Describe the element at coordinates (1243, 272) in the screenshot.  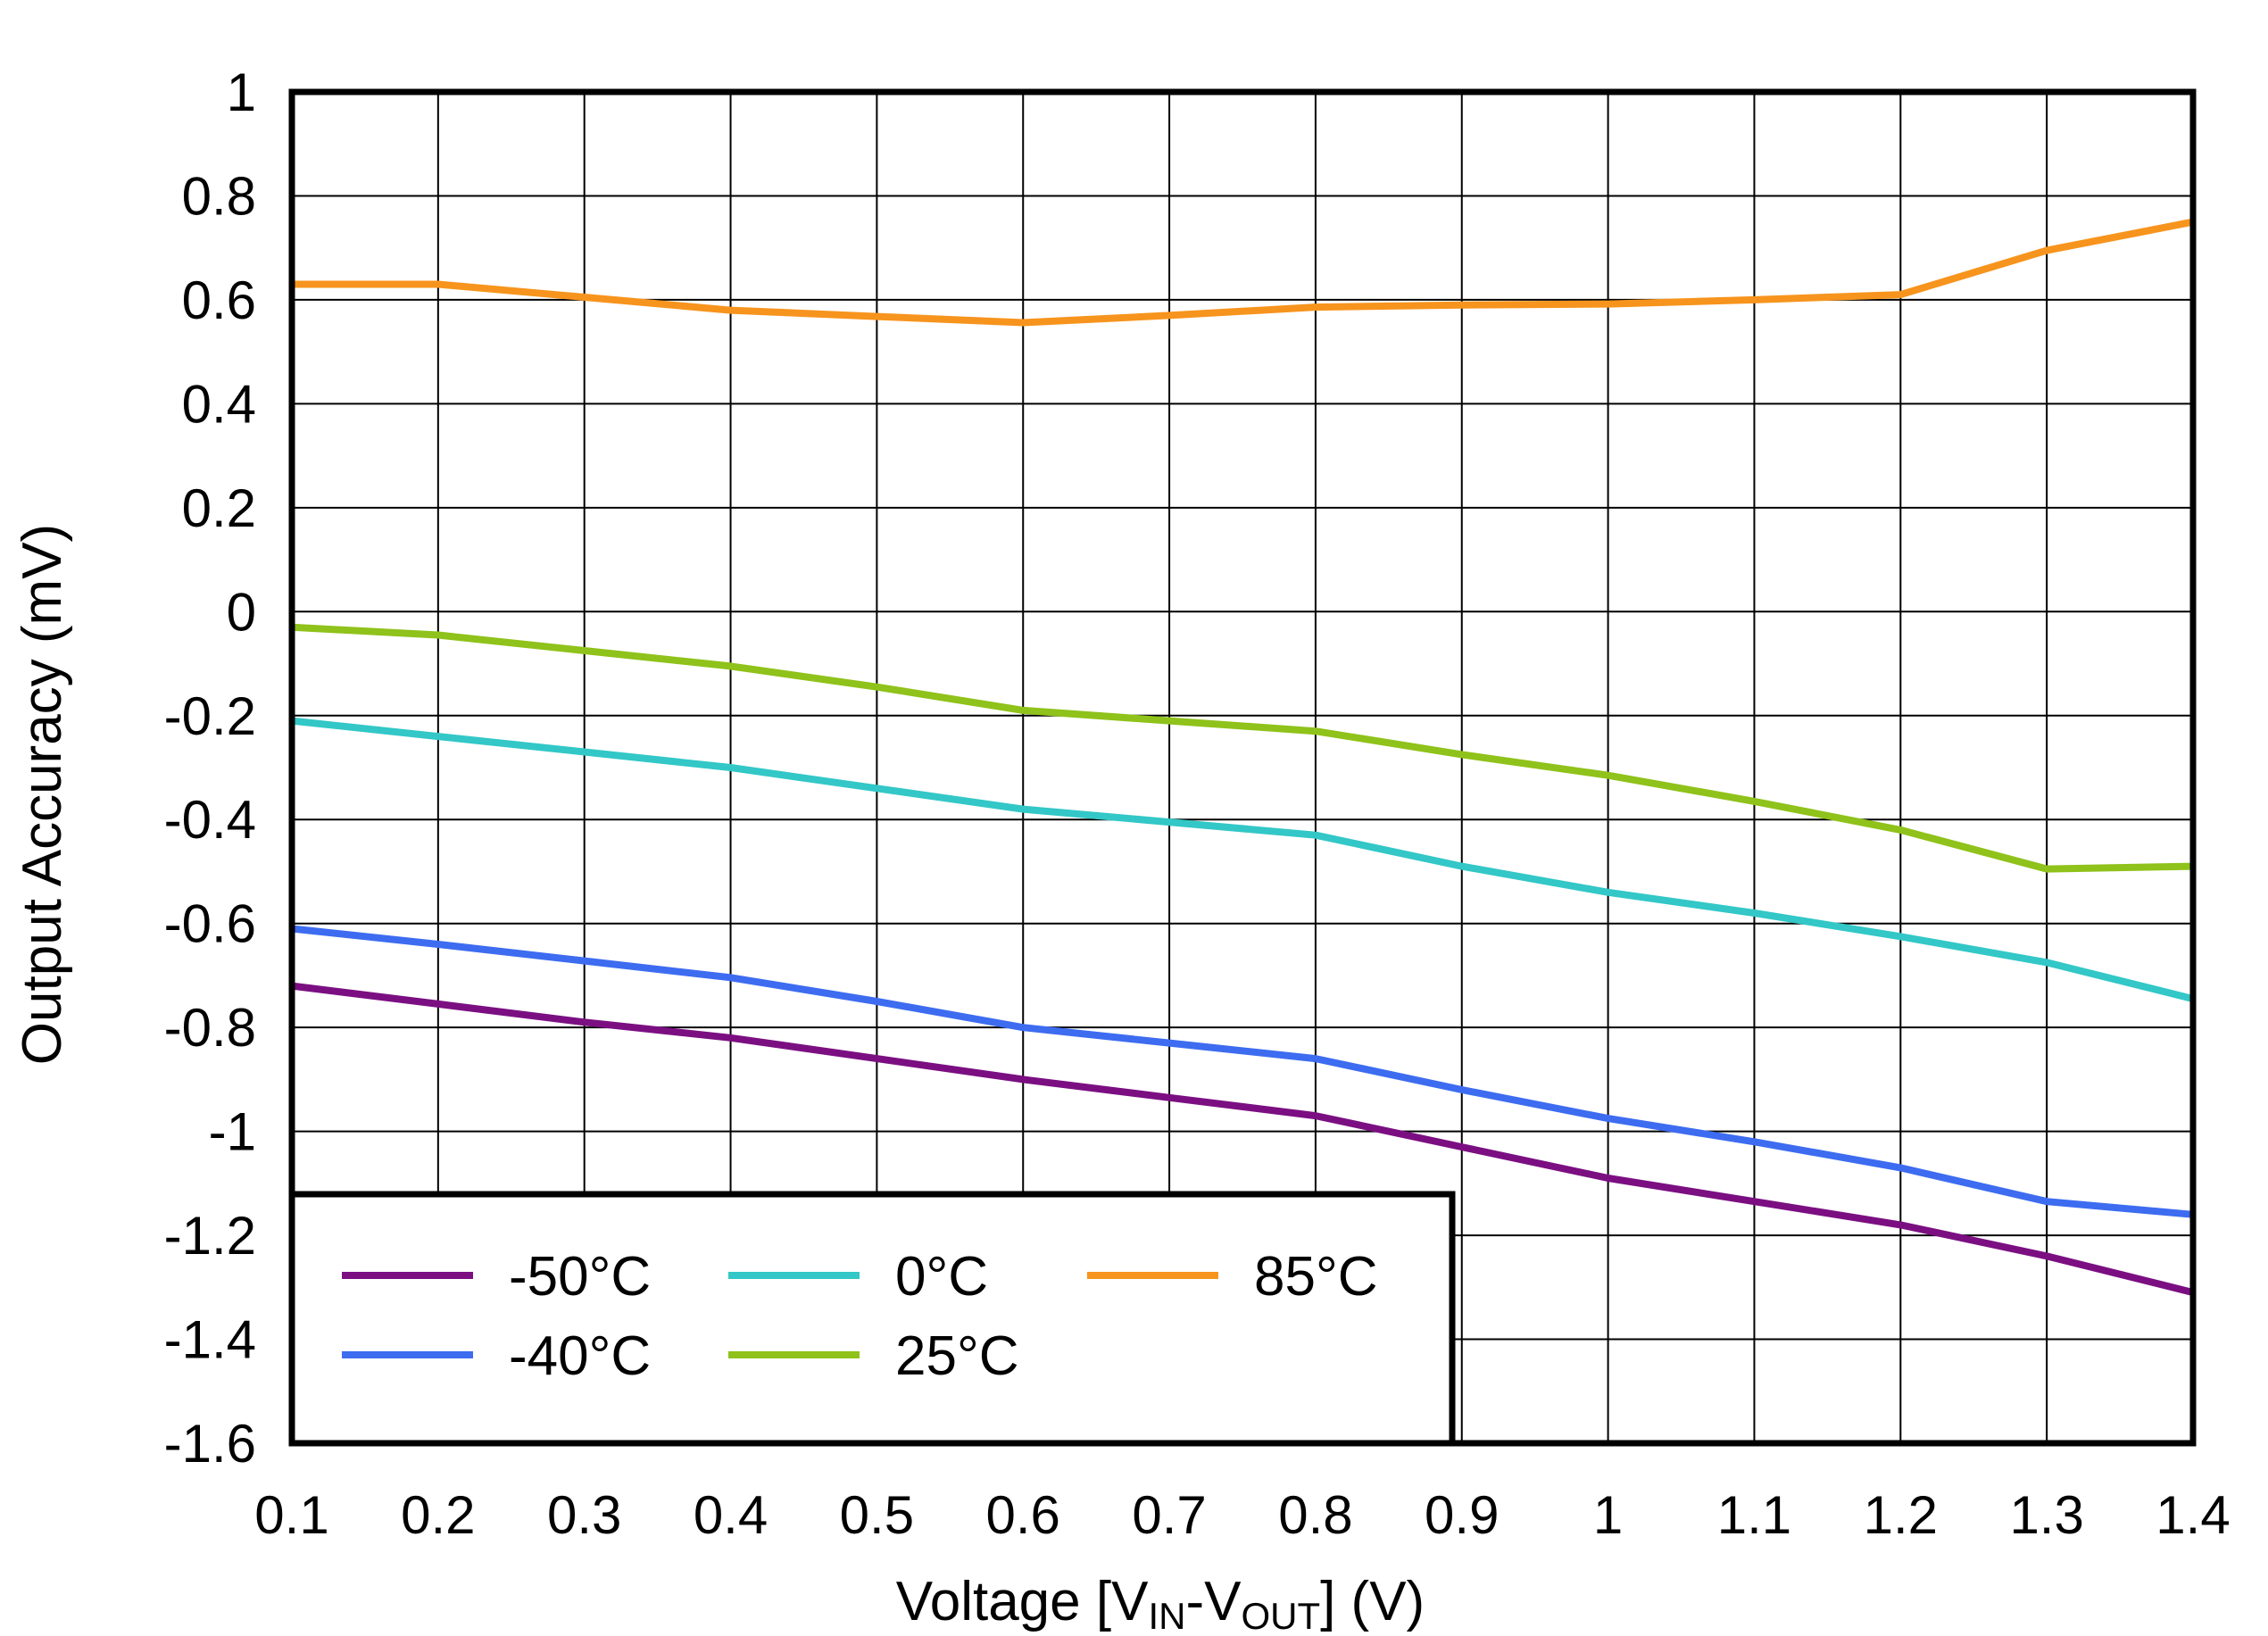
I see `series-line-85°C` at that location.